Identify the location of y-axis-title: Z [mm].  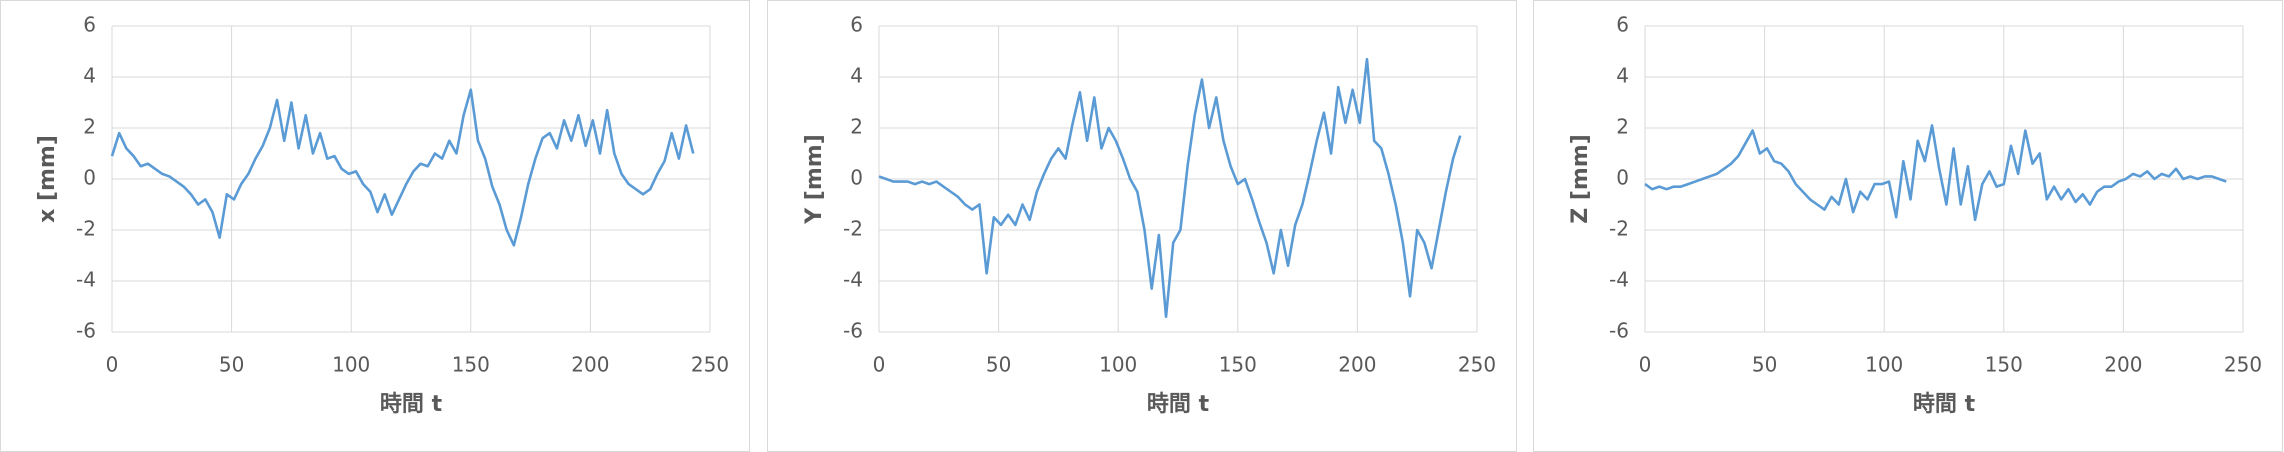
(1580, 179).